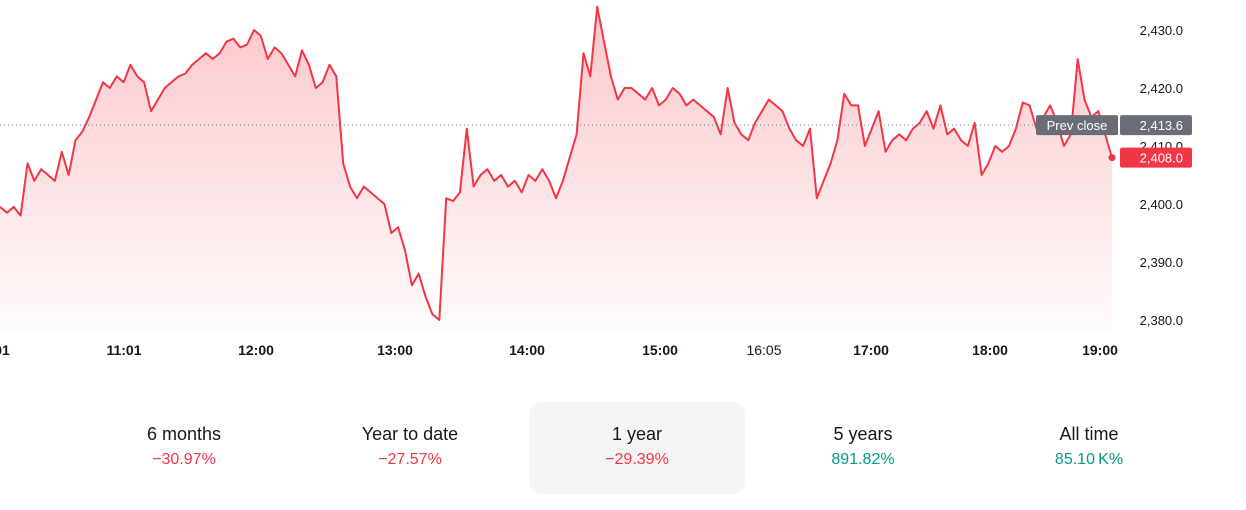 The height and width of the screenshot is (510, 1246). I want to click on period-label: 5 years, so click(863, 434).